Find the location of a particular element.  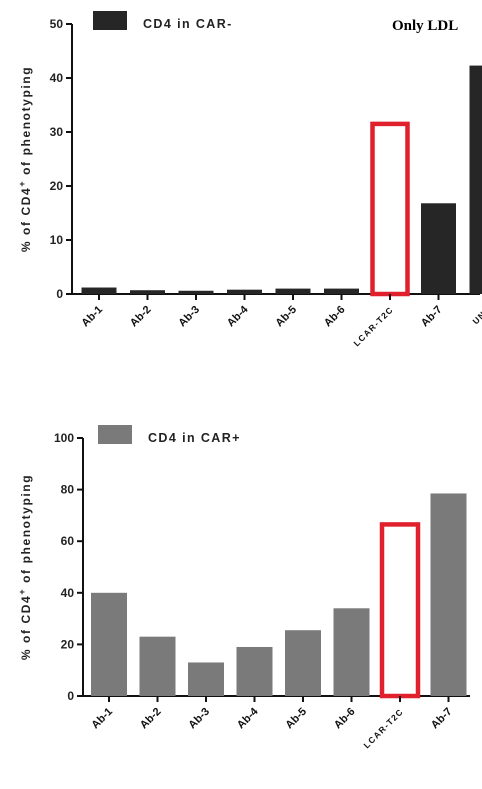

y-tick-label: 80 is located at coordinates (68, 490).